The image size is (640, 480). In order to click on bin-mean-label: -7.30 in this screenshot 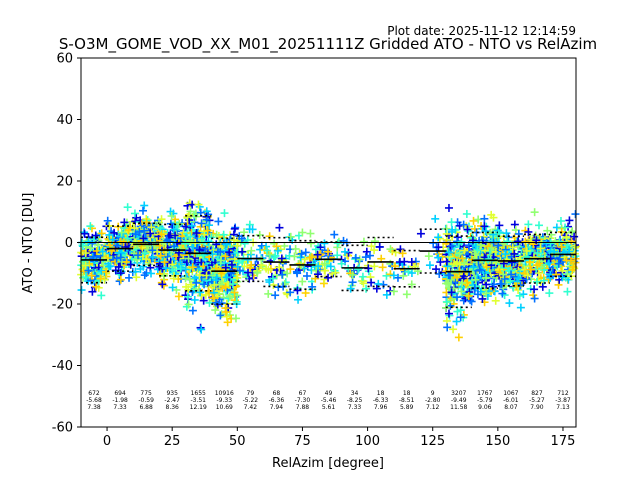, I will do `click(303, 400)`.